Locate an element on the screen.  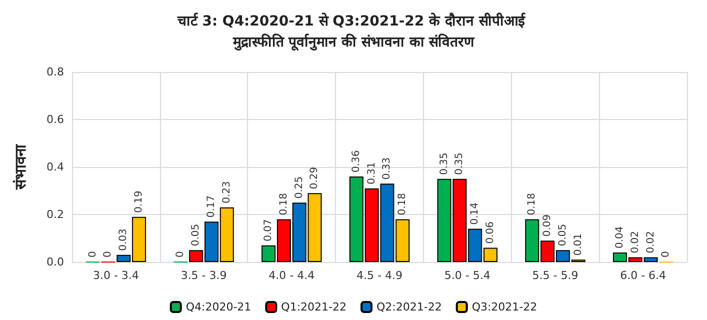
y-tick-label: 0.4 is located at coordinates (55, 167).